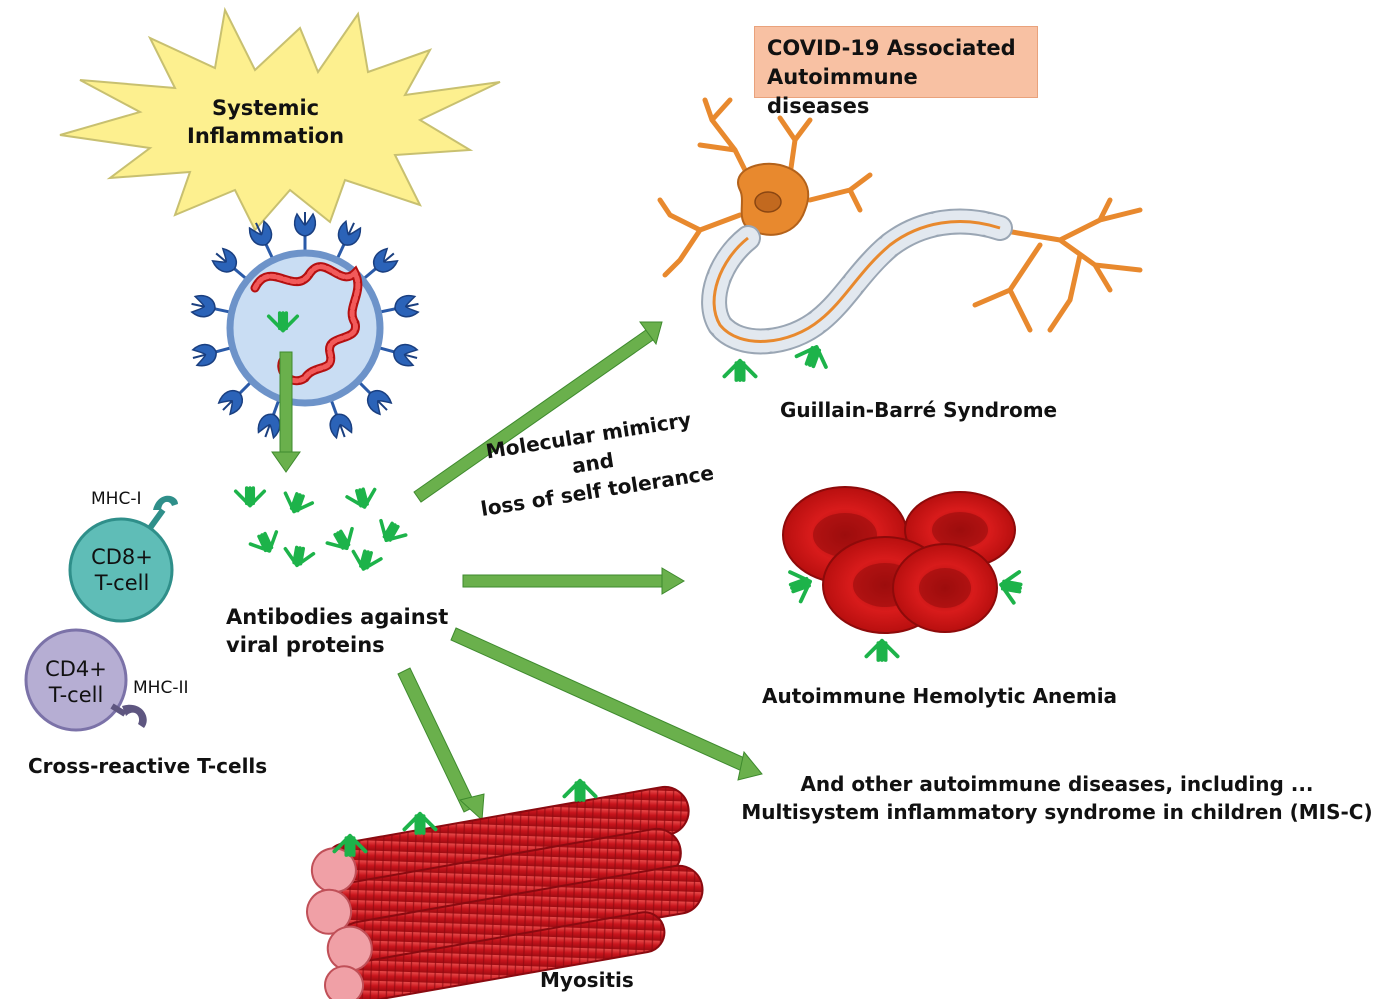 The height and width of the screenshot is (999, 1399). Describe the element at coordinates (76, 682) in the screenshot. I see `cd4-label: CD4+ T-cell` at that location.